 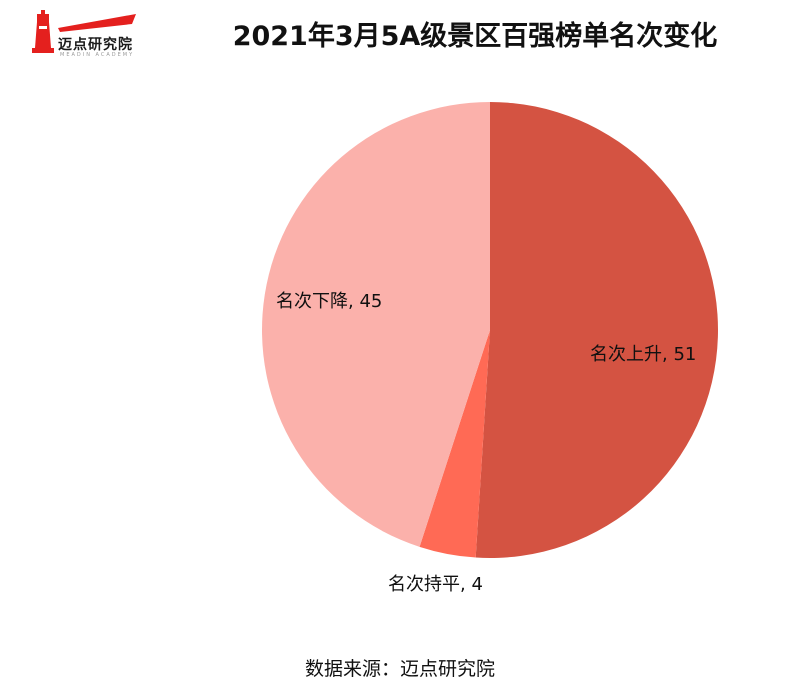 What do you see at coordinates (97, 55) in the screenshot?
I see `brand-subtitle: MEADIN ACADEMY` at bounding box center [97, 55].